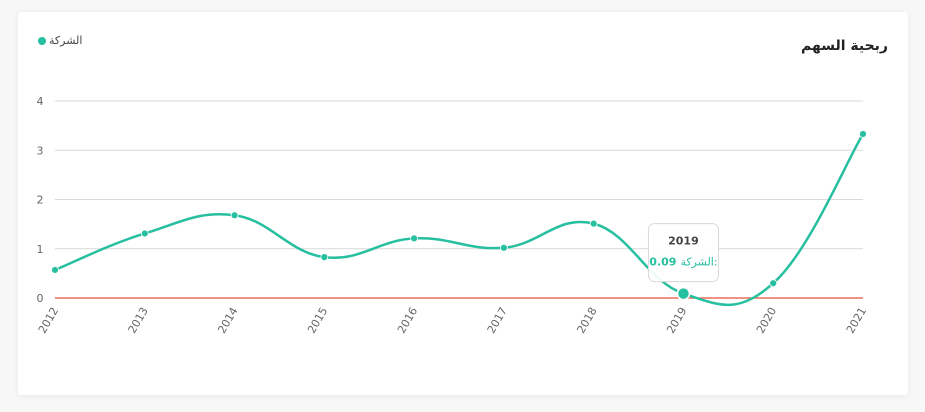 The height and width of the screenshot is (412, 925). What do you see at coordinates (40, 150) in the screenshot?
I see `y-tick-label: 3` at bounding box center [40, 150].